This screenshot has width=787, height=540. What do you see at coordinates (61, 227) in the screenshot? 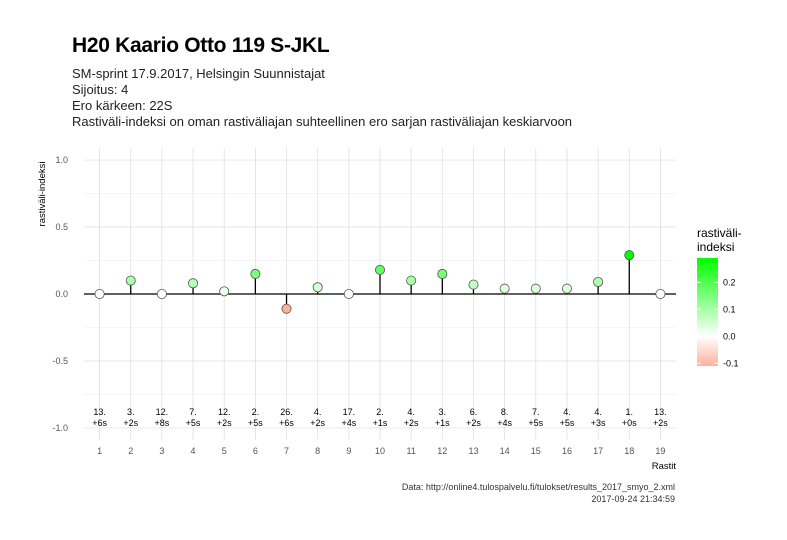
I see `y-tick-label: 0.5` at bounding box center [61, 227].